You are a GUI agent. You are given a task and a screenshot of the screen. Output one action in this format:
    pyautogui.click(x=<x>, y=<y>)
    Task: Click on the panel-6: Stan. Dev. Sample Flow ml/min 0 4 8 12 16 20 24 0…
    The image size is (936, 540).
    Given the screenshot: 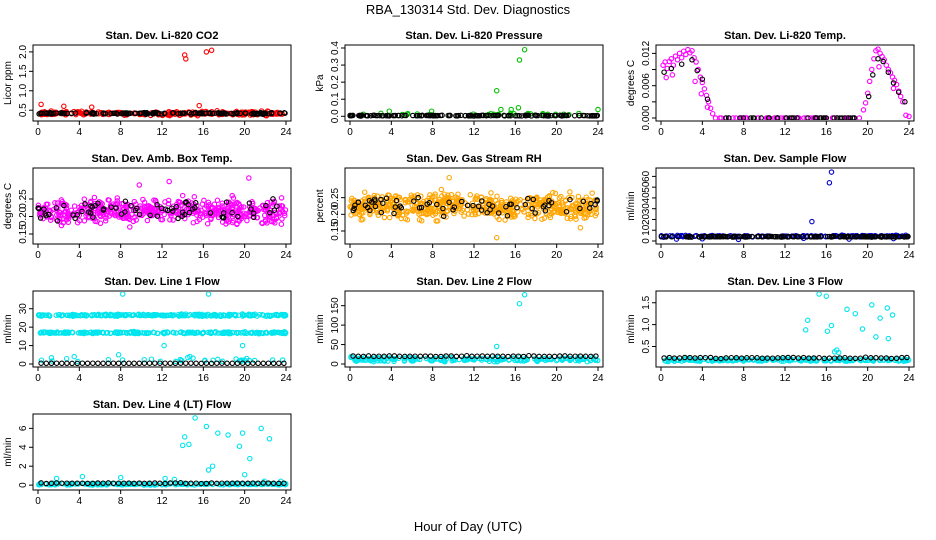 What is the action you would take?
    pyautogui.click(x=770, y=207)
    